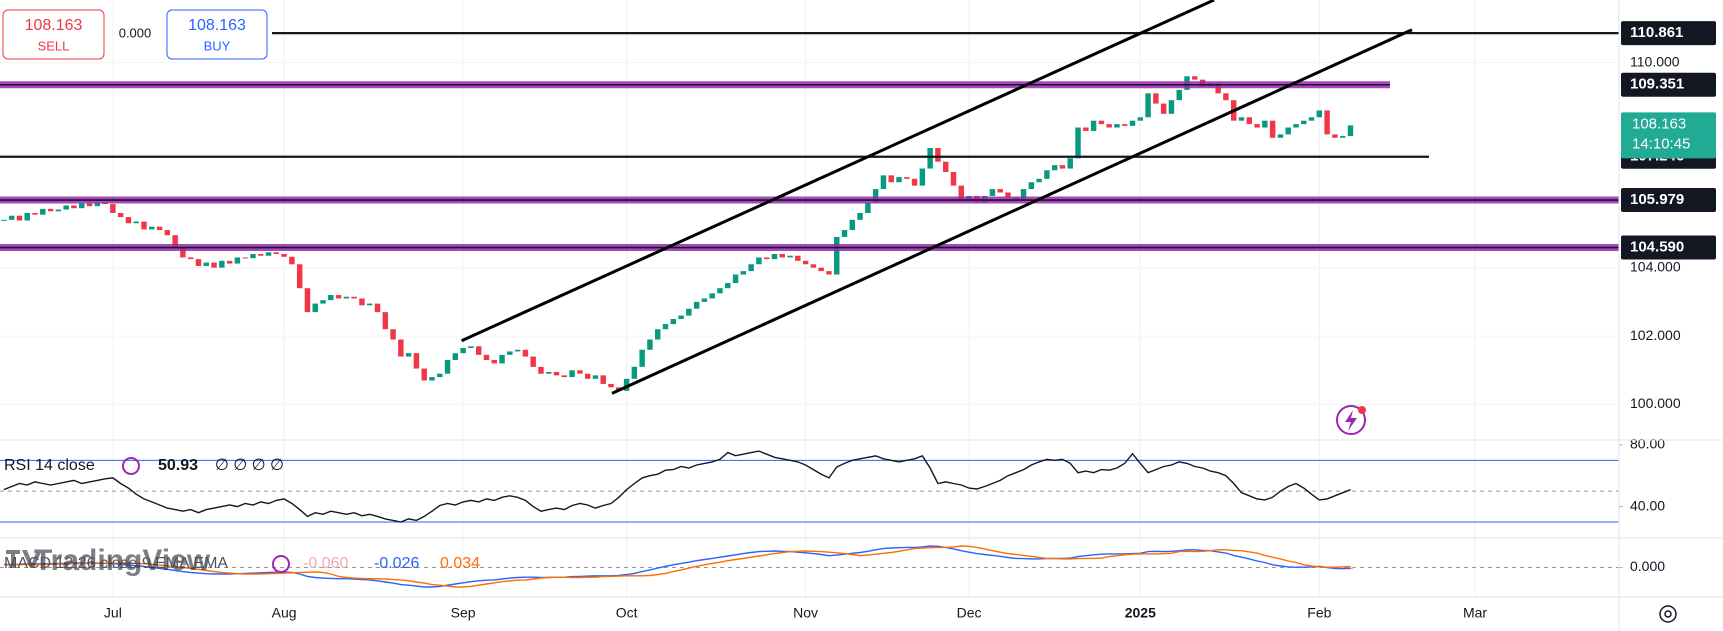 The image size is (1723, 631). What do you see at coordinates (122, 560) in the screenshot?
I see `watermark-text: TradingView` at bounding box center [122, 560].